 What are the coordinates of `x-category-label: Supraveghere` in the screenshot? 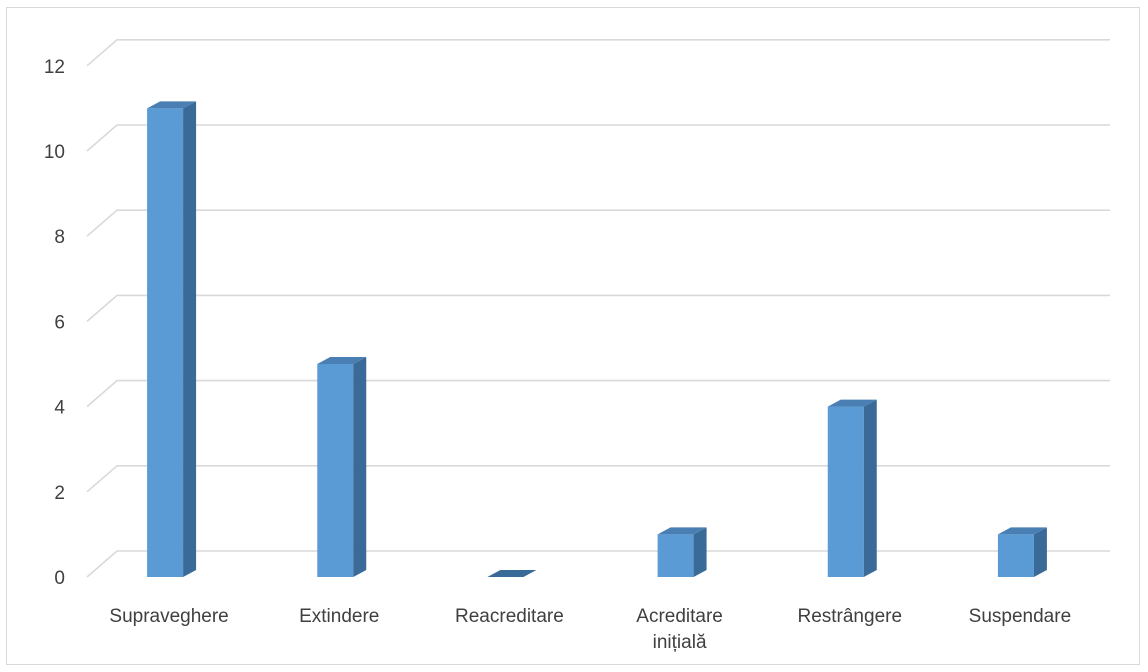 It's located at (168, 616).